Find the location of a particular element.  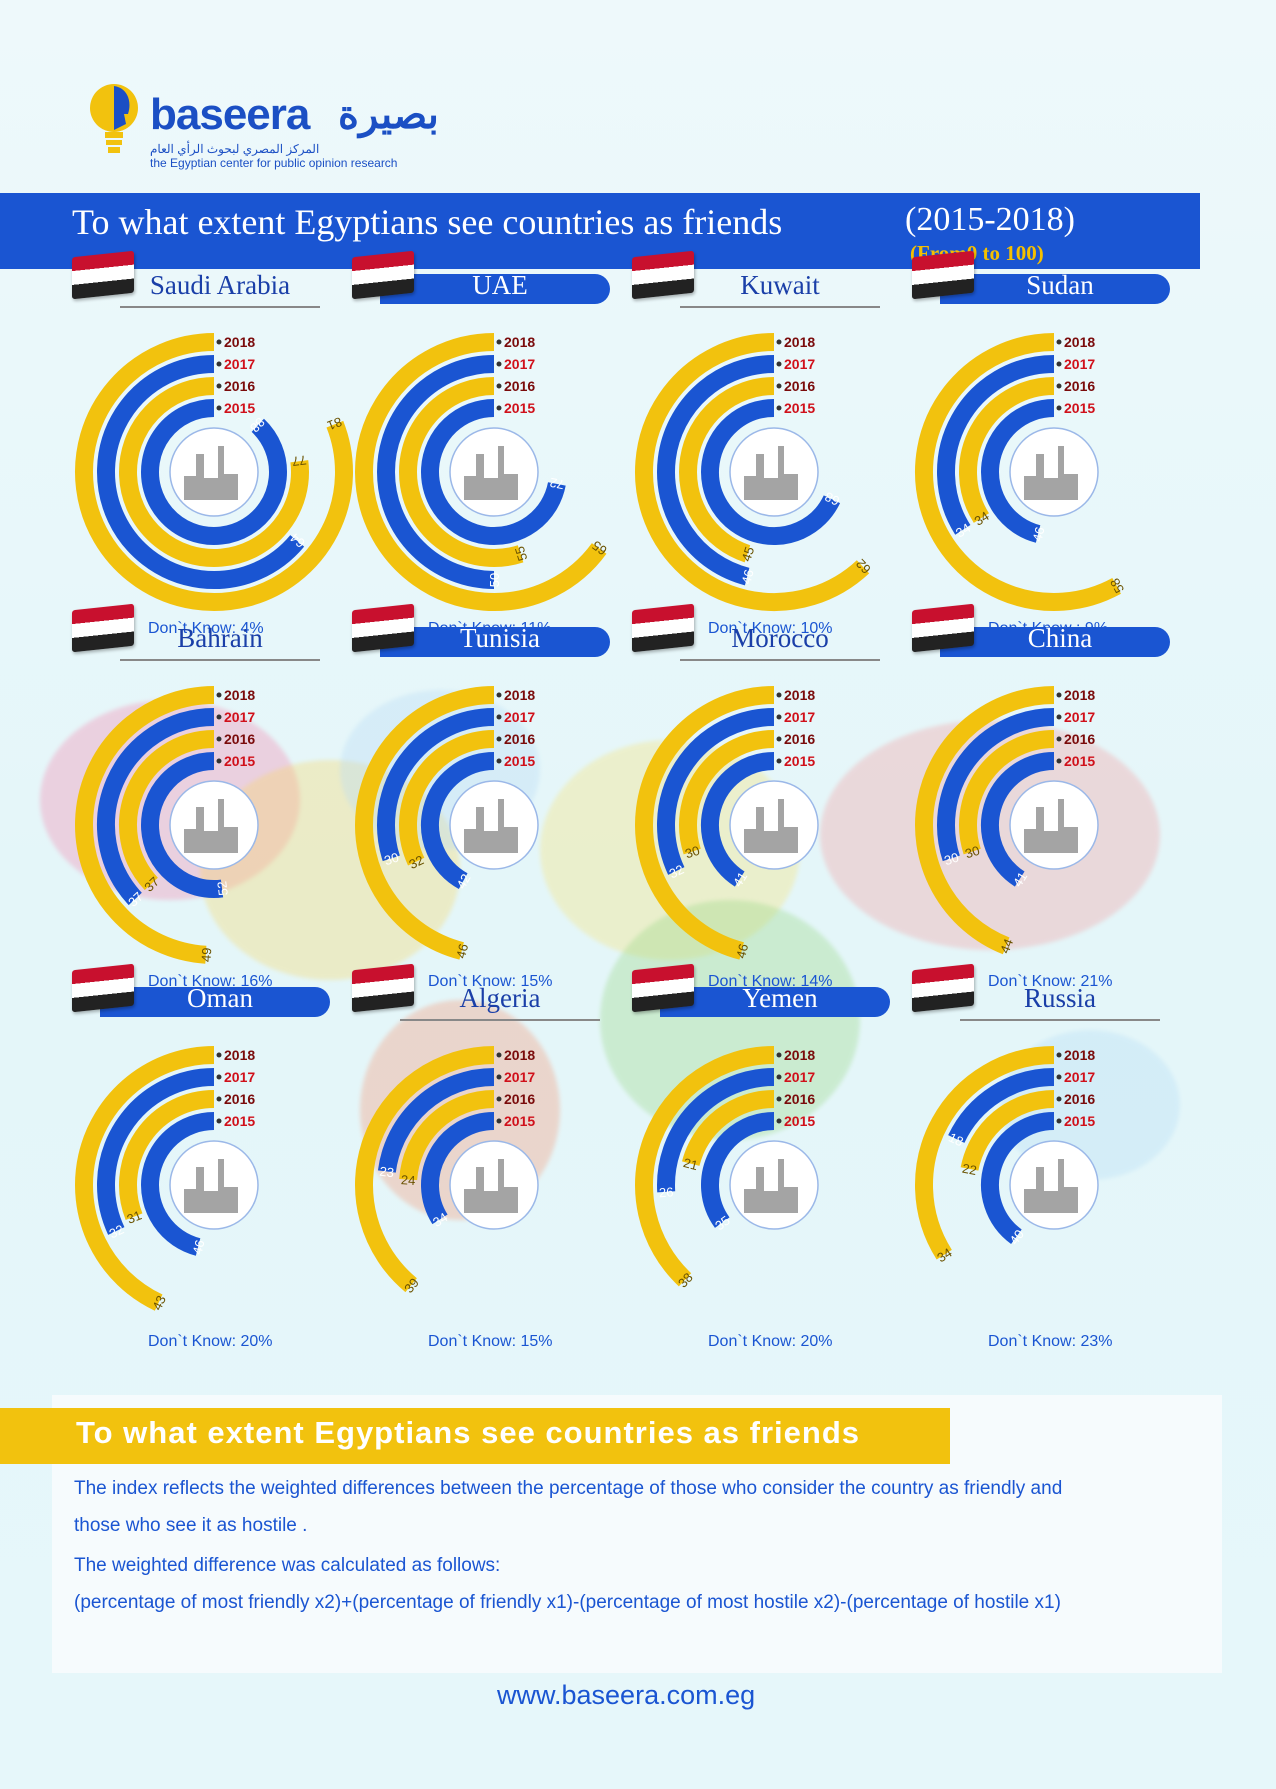

value-label-2018: 49 is located at coordinates (206, 954).